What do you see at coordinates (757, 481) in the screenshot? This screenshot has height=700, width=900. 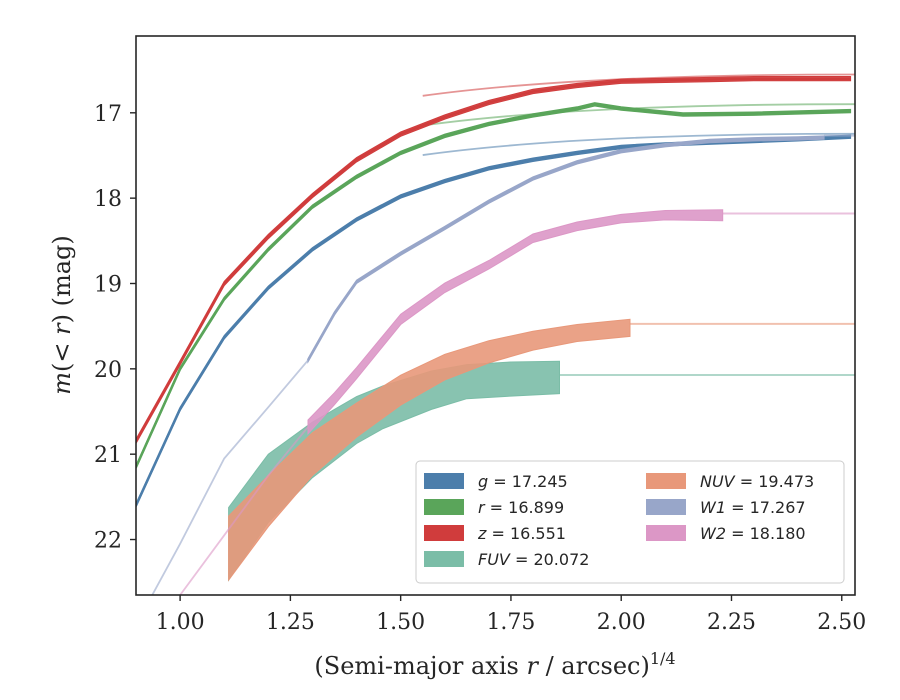 I see `legend-label-nuv: NUV = 19.473` at bounding box center [757, 481].